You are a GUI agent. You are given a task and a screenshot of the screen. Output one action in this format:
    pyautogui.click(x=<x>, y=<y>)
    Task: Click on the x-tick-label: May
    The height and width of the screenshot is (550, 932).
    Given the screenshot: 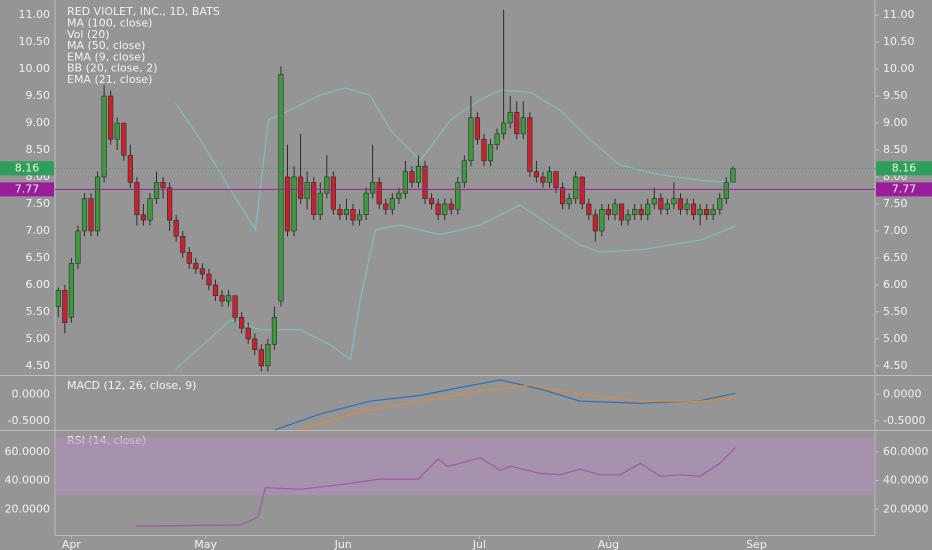 What is the action you would take?
    pyautogui.click(x=205, y=544)
    